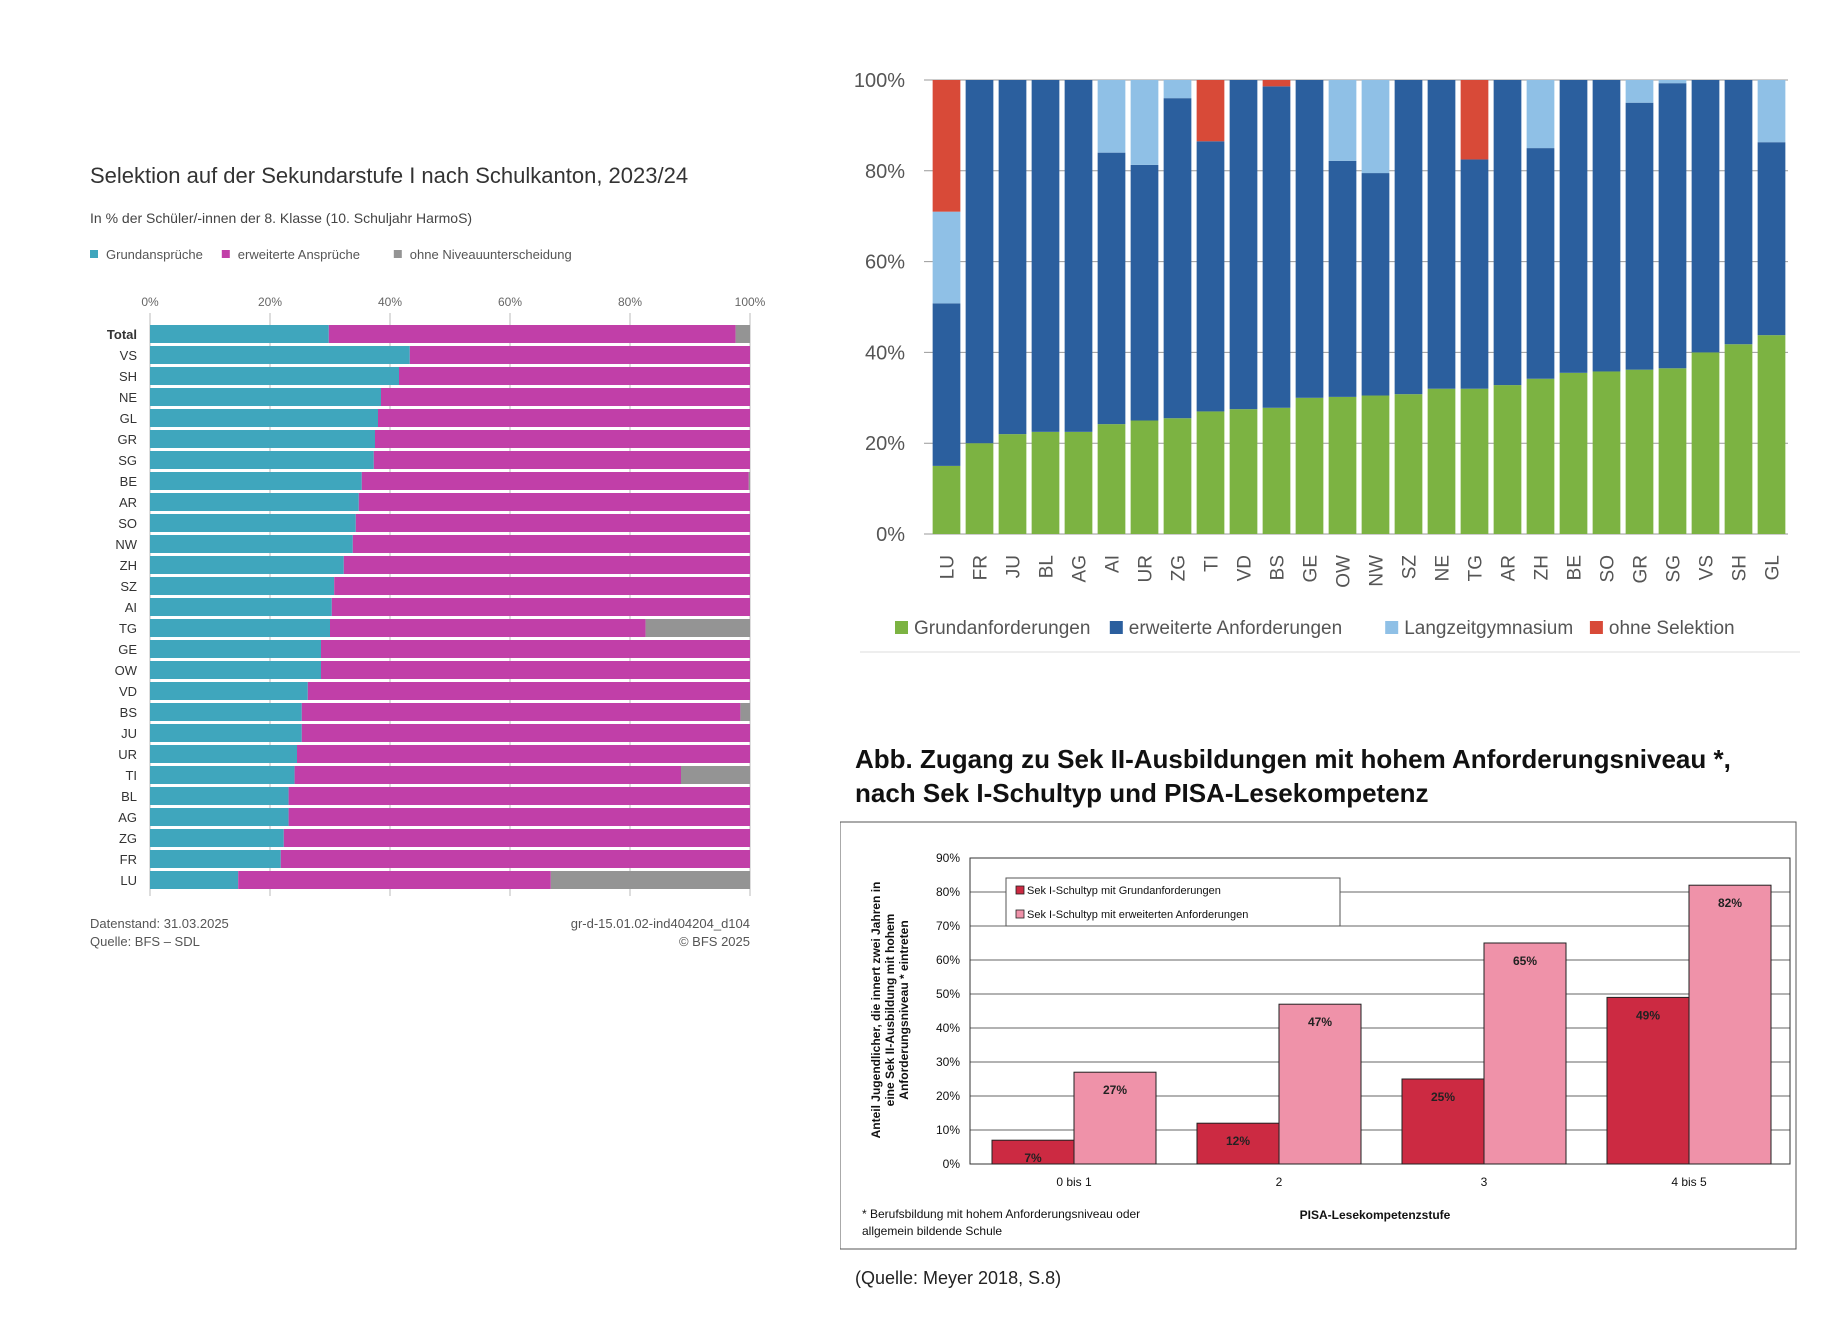 Image resolution: width=1828 pixels, height=1330 pixels. Describe the element at coordinates (127, 754) in the screenshot. I see `category-label: UR` at that location.